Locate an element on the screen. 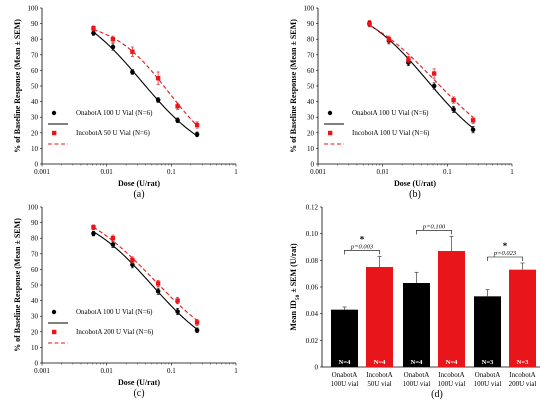 Image resolution: width=550 pixels, height=402 pixels. y-tick-label: 80 is located at coordinates (35, 40).